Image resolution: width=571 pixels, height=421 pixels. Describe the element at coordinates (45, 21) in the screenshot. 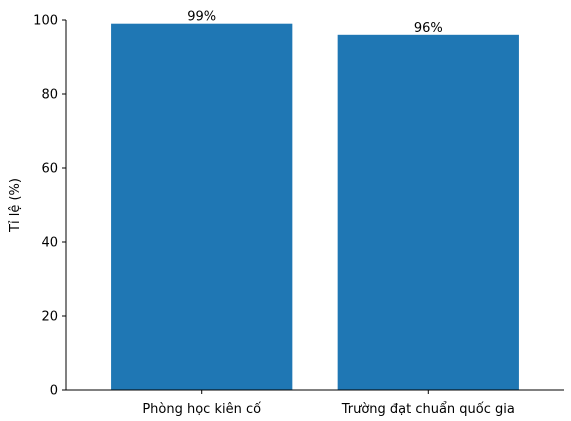

I see `y-tick-label: 100` at that location.